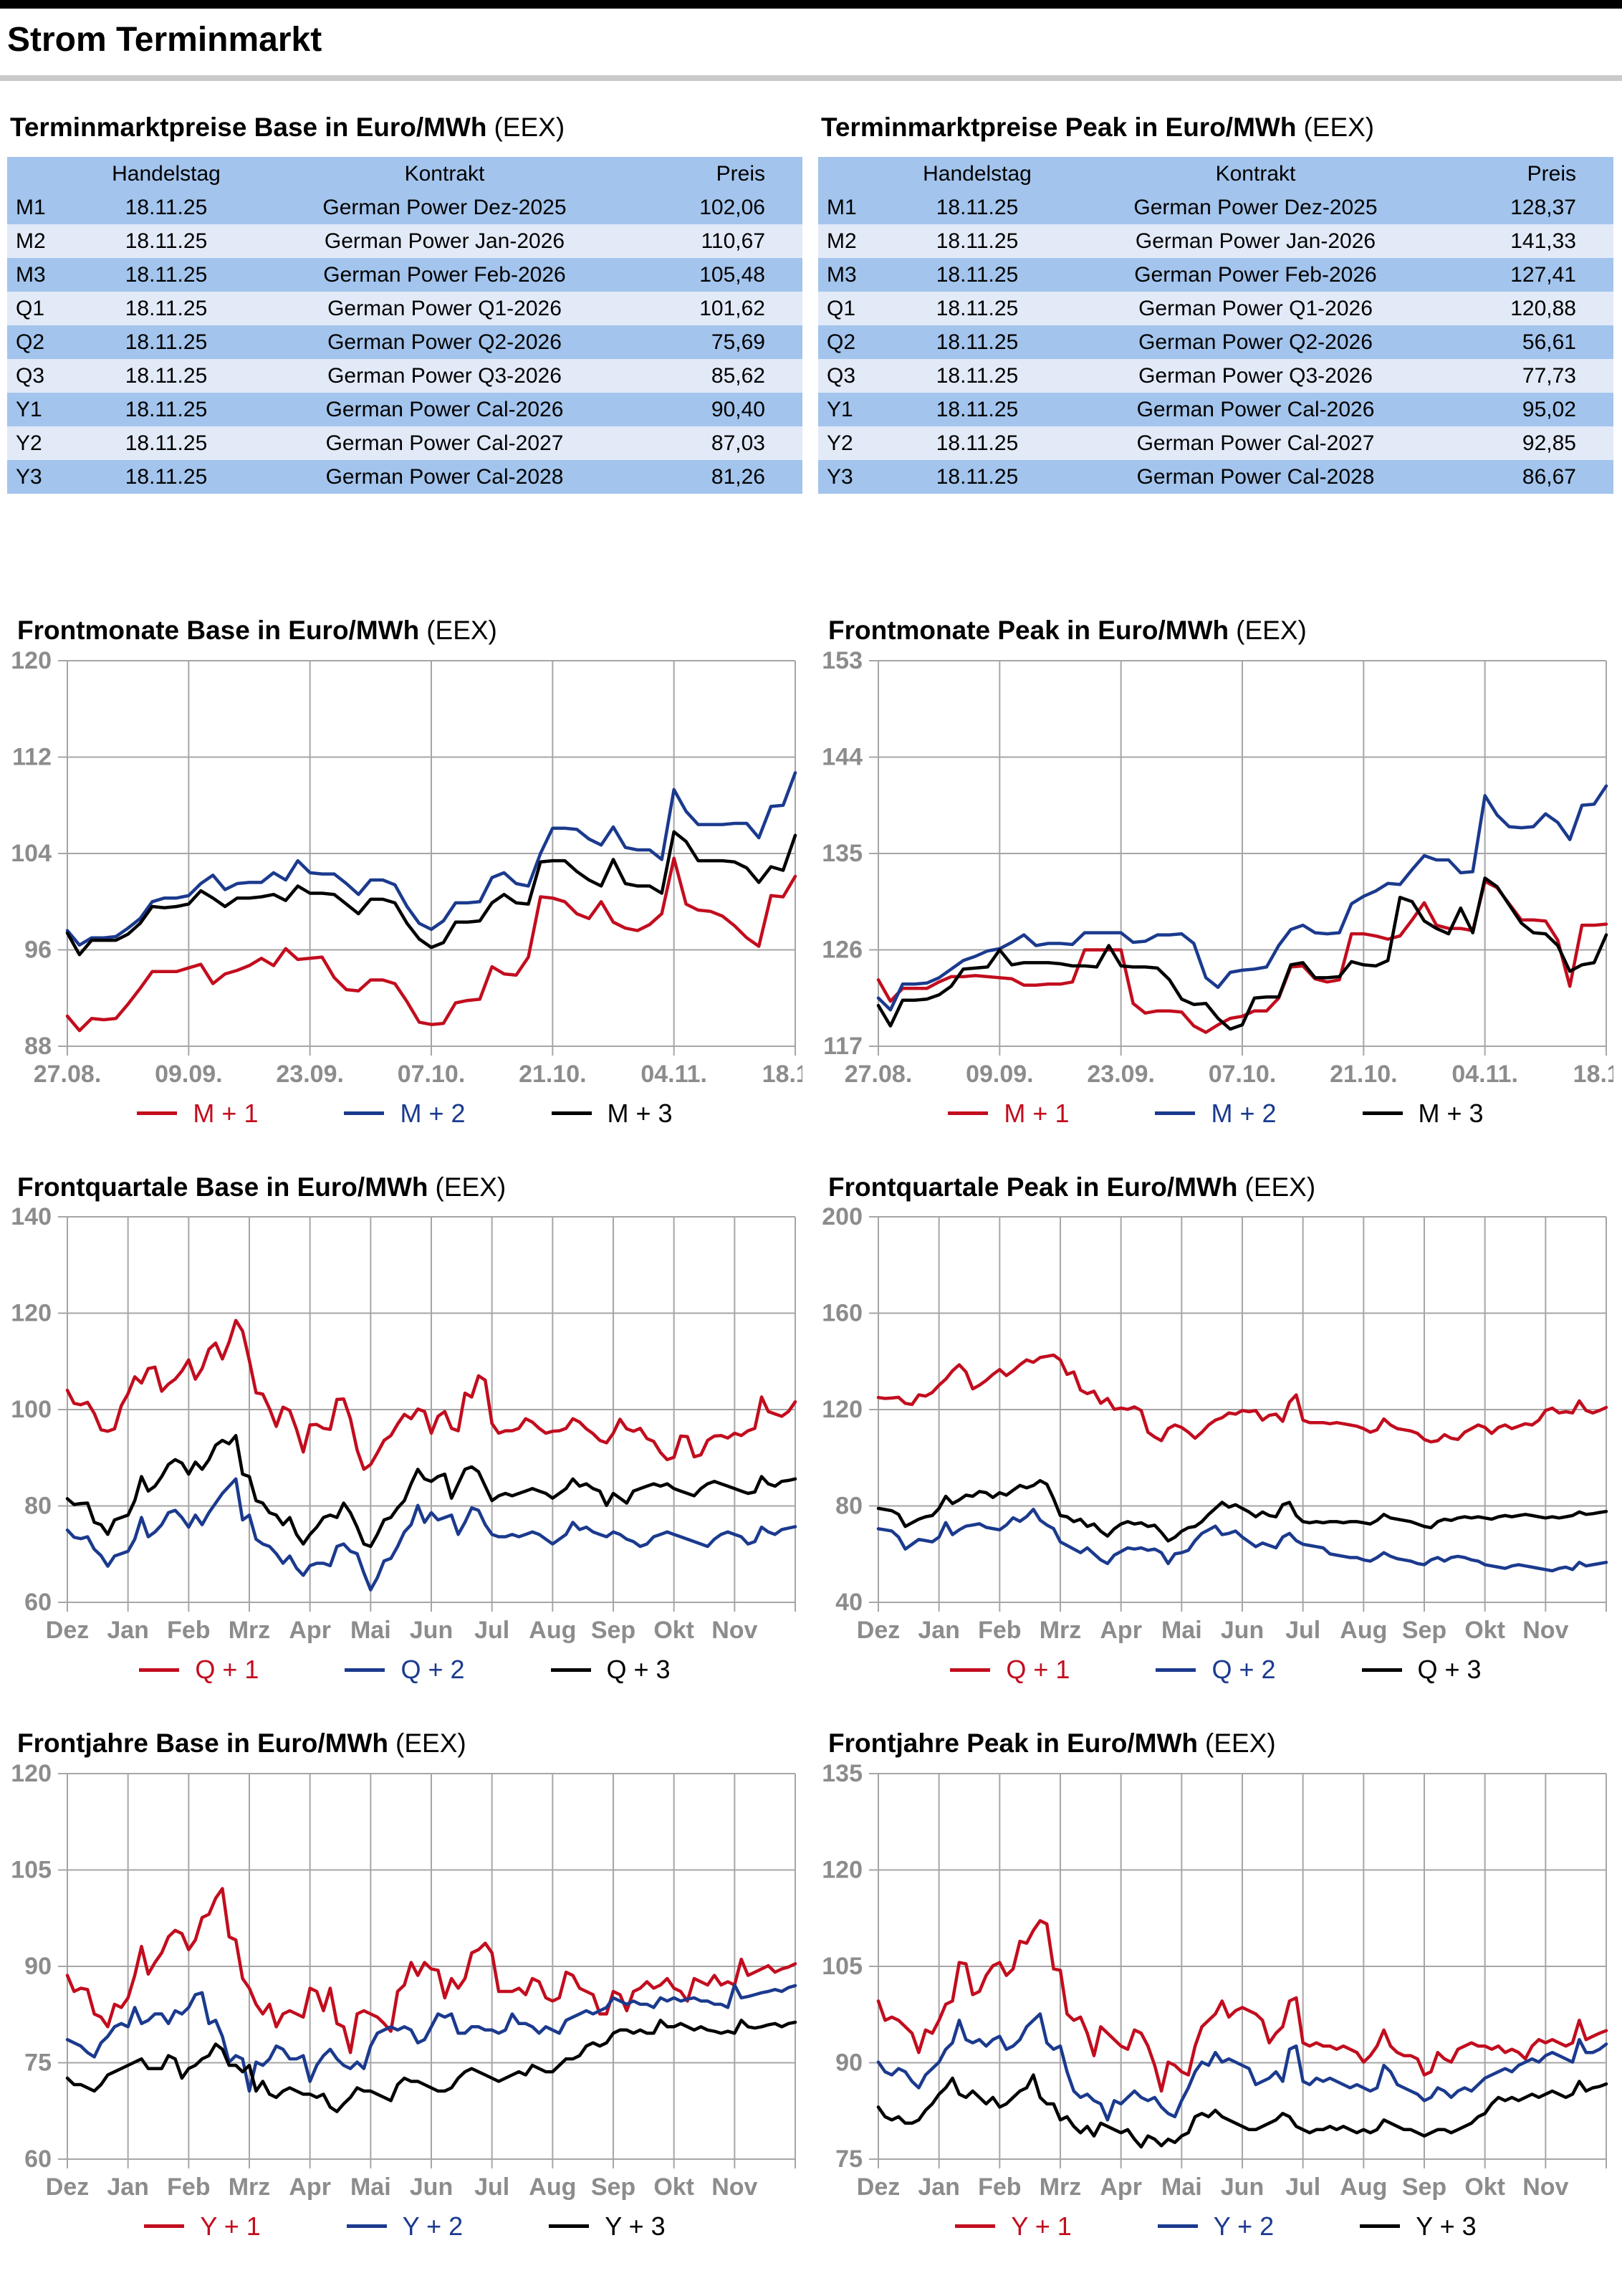  What do you see at coordinates (38, 1046) in the screenshot?
I see `y-tick-label: 88` at bounding box center [38, 1046].